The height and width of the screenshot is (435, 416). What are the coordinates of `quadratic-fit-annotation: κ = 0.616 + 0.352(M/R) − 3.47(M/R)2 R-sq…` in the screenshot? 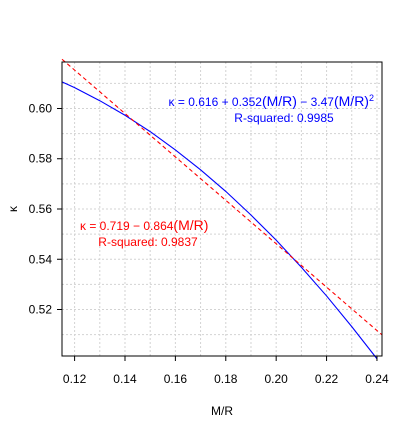 It's located at (271, 109).